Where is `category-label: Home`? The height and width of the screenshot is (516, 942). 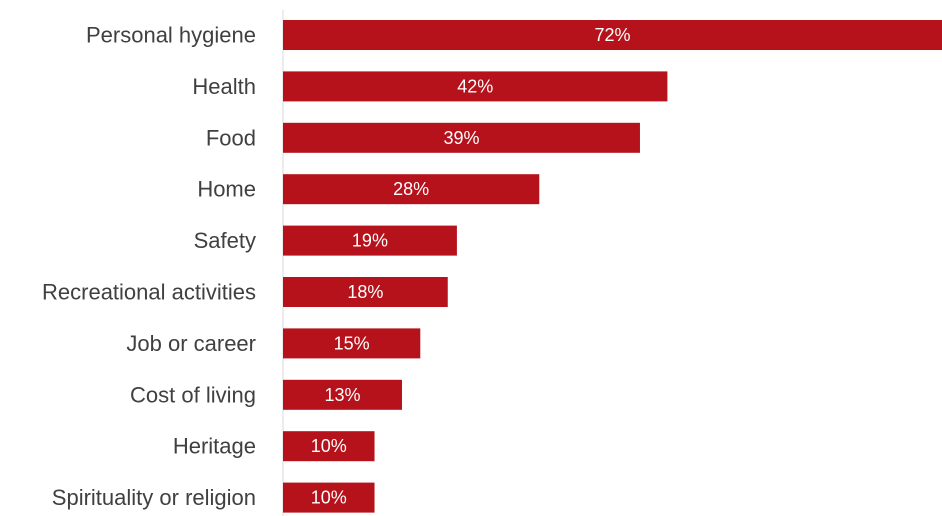
category-label: Home is located at coordinates (226, 189).